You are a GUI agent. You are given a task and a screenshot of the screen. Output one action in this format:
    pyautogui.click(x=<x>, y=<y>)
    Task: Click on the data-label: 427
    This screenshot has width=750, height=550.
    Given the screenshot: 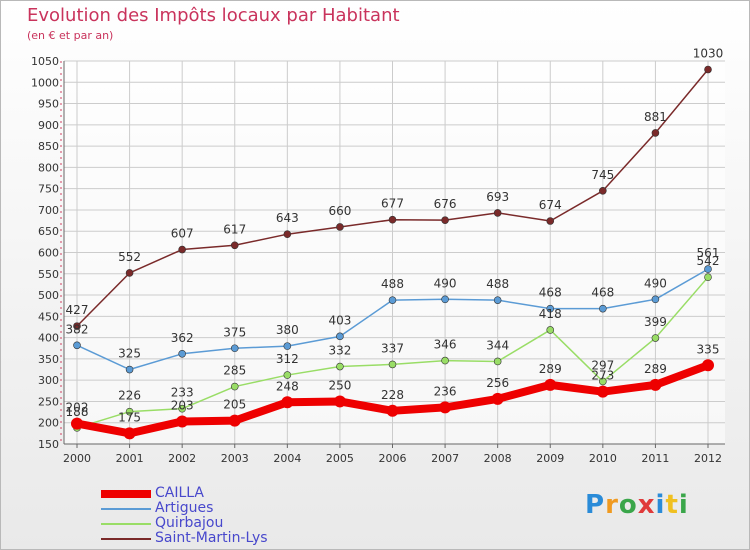 What is the action you would take?
    pyautogui.click(x=77, y=310)
    